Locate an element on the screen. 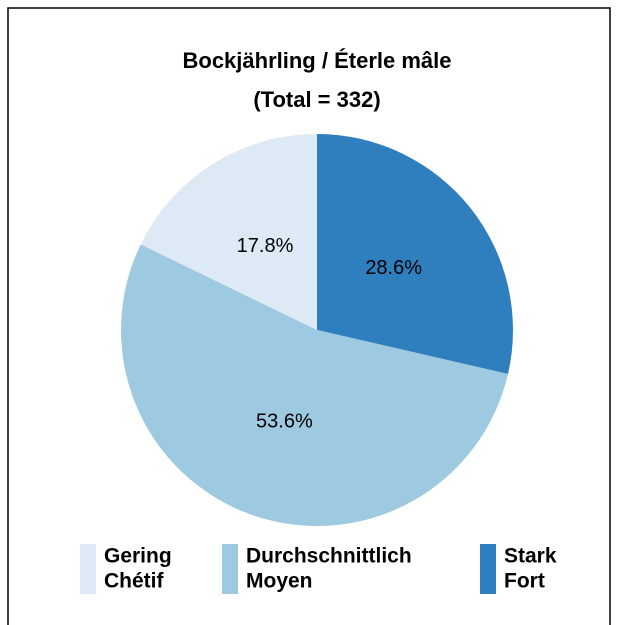  data-label: 17.8% is located at coordinates (265, 246).